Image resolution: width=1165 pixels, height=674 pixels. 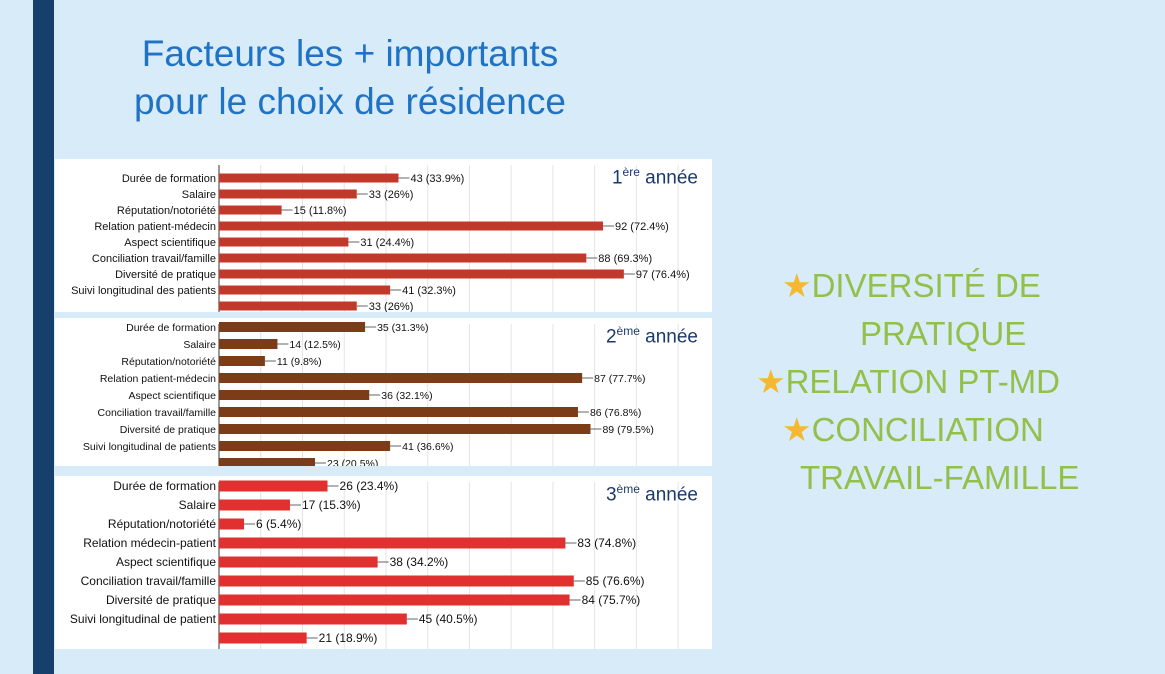 I want to click on value-label: 41 (36.6%), so click(x=427, y=447).